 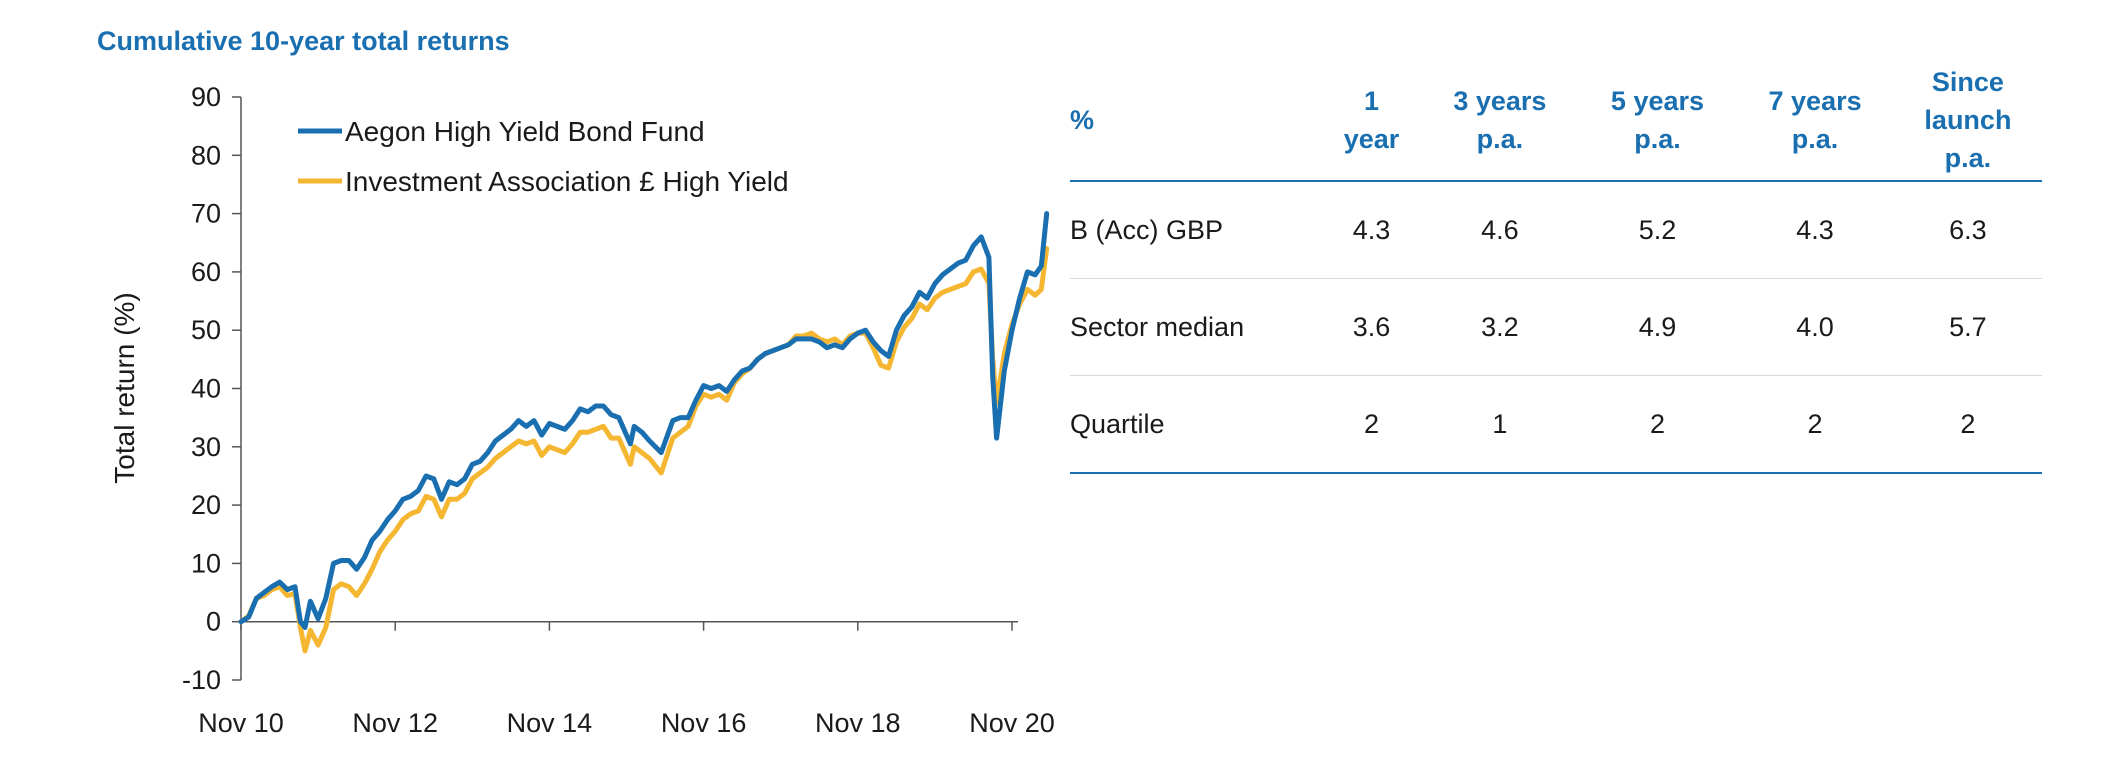 What do you see at coordinates (1815, 327) in the screenshot?
I see `table-cell: 4.0` at bounding box center [1815, 327].